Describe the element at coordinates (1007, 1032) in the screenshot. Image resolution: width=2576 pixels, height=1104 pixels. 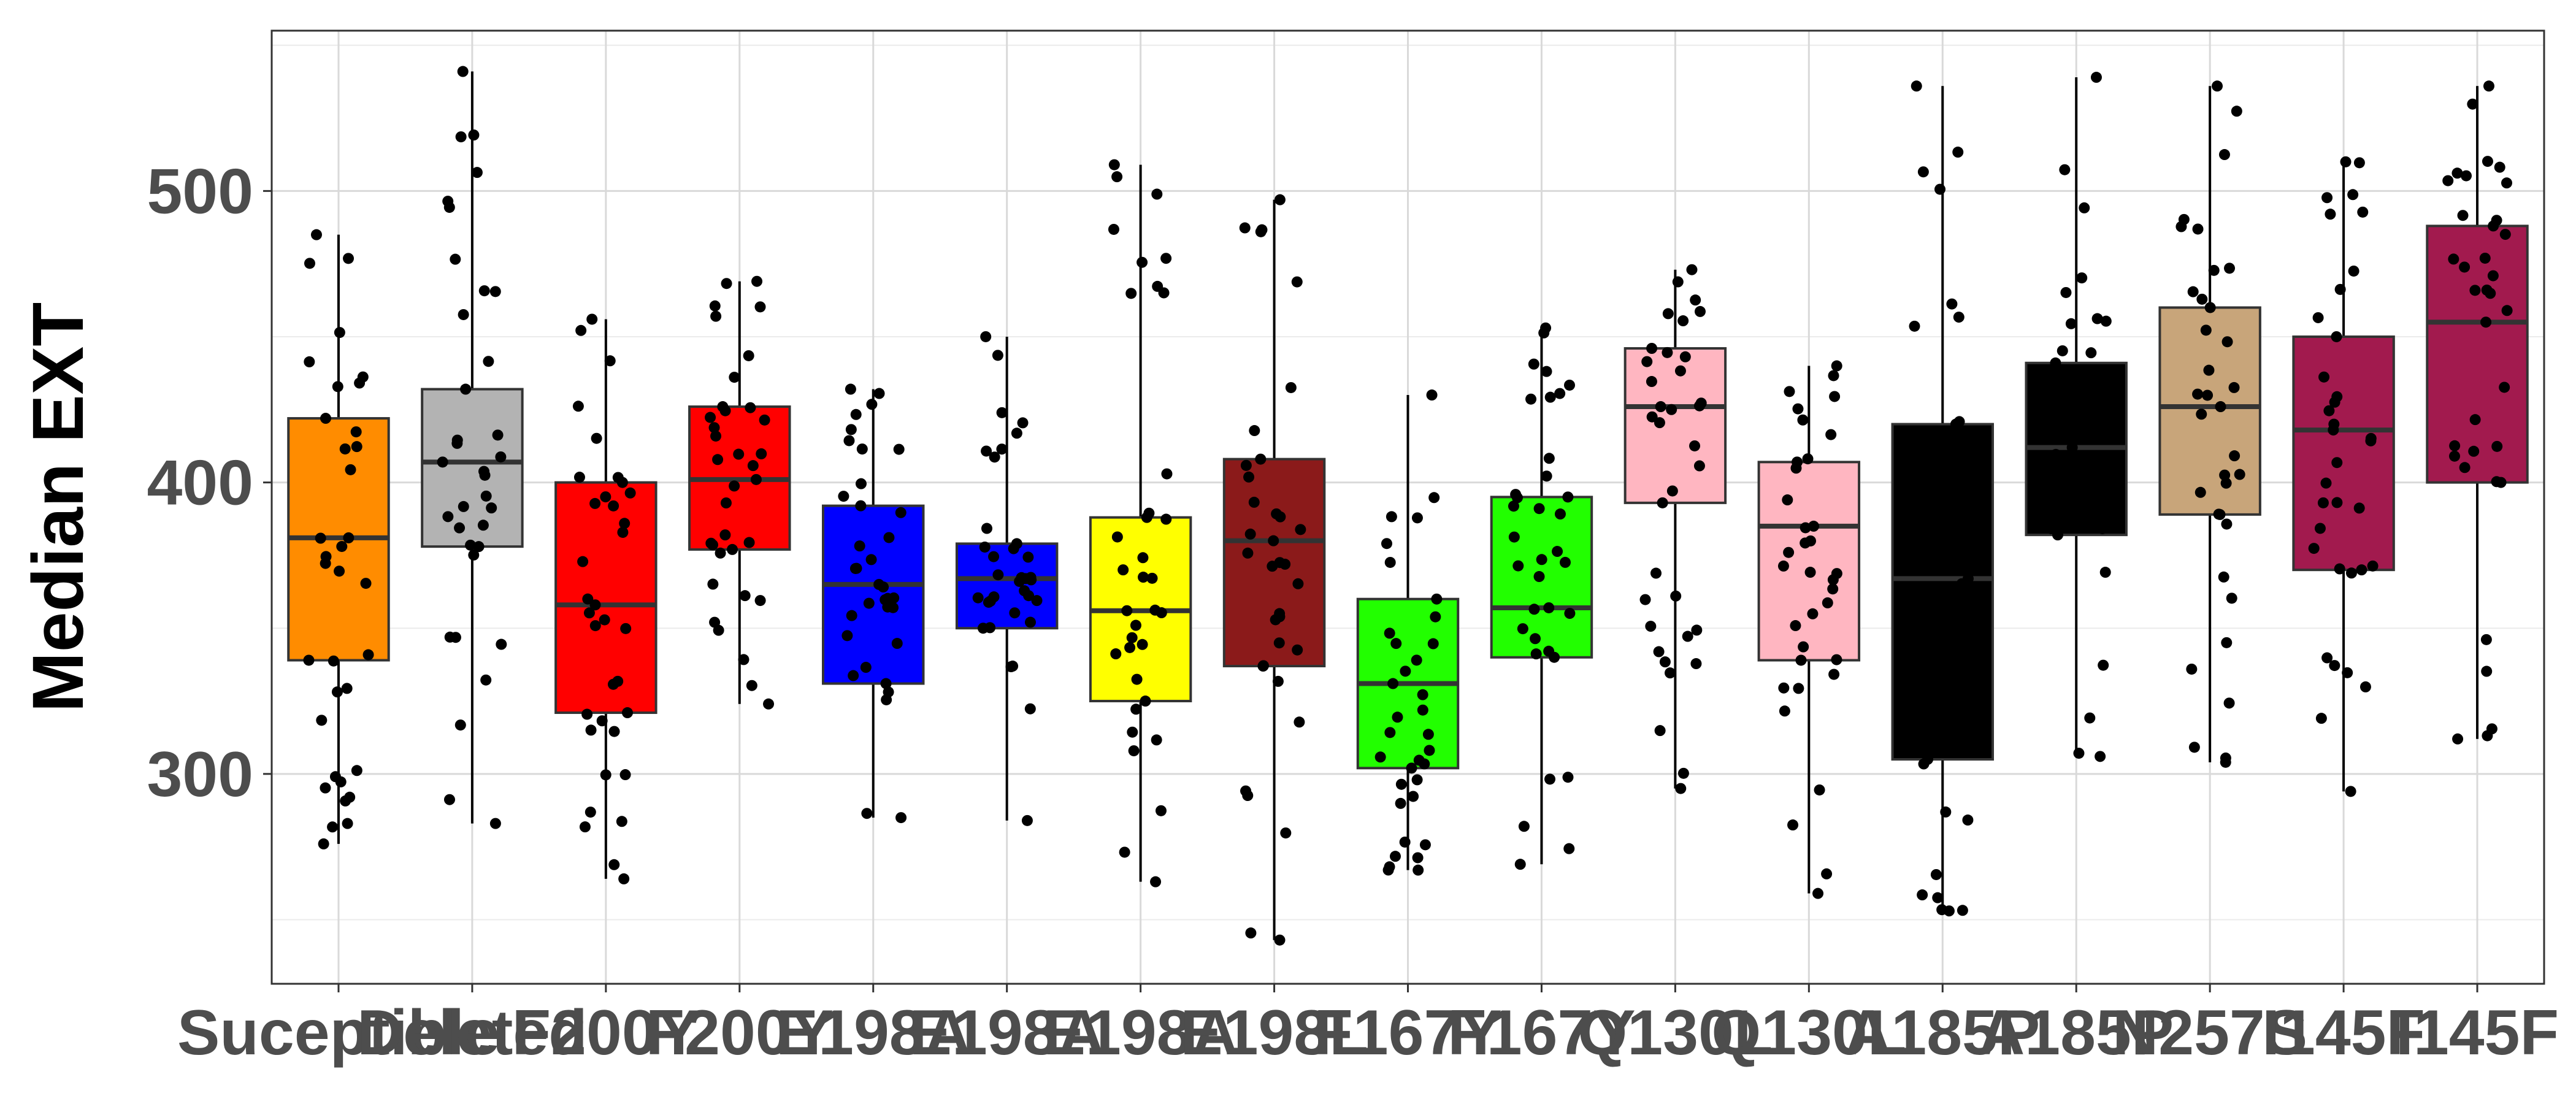
I see `x-tick-label: E198A` at that location.